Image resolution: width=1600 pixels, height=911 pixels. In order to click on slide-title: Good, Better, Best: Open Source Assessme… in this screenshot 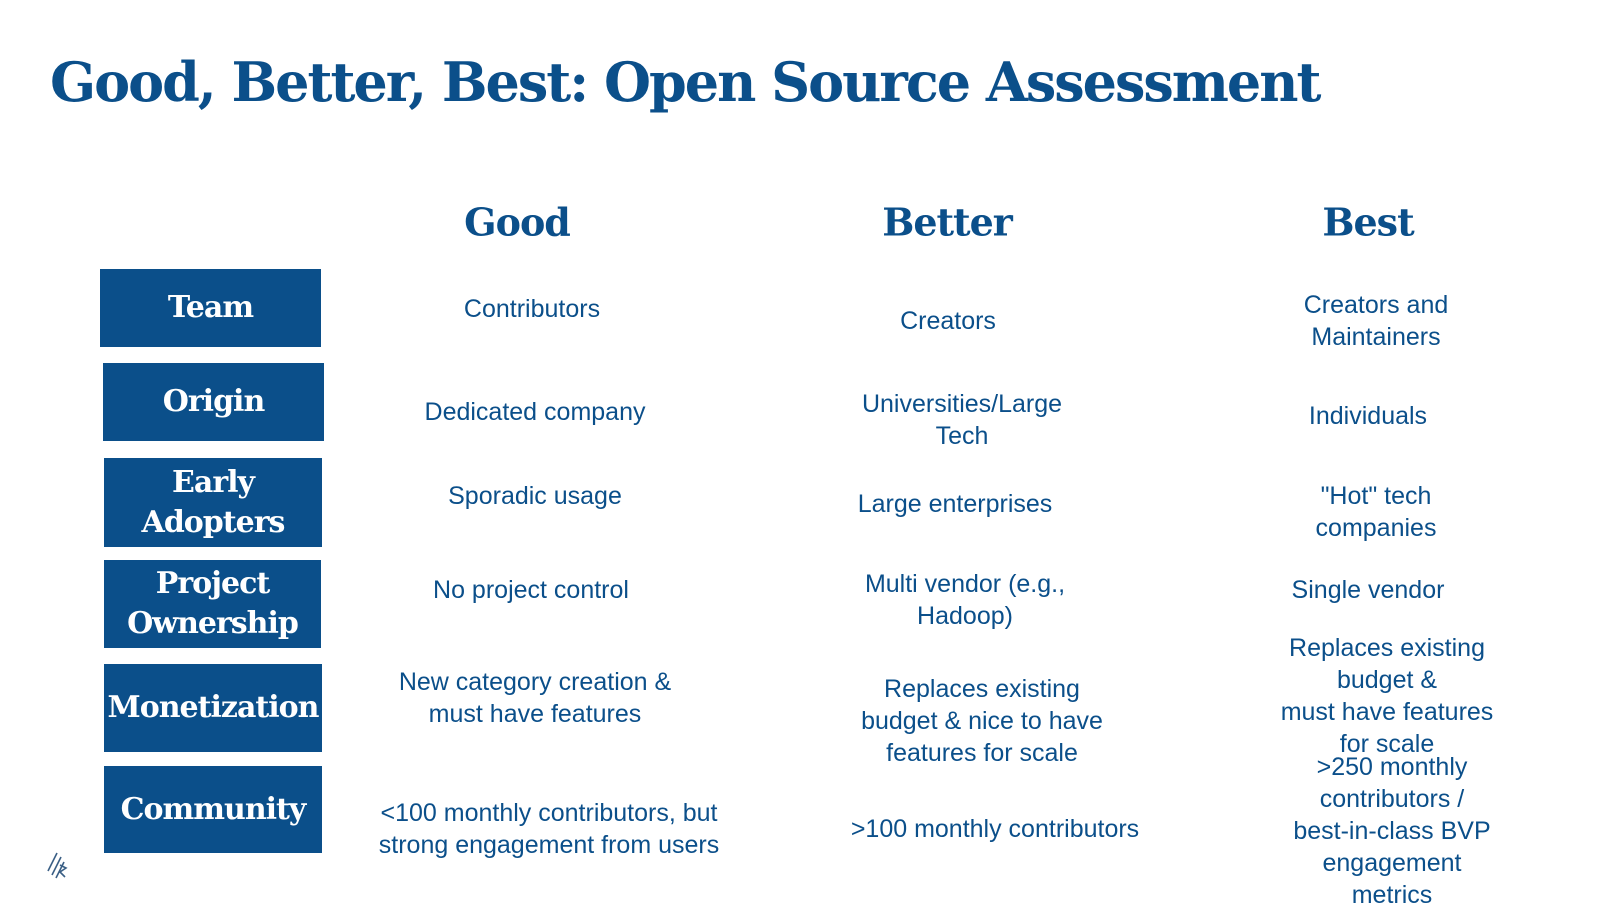, I will do `click(685, 82)`.